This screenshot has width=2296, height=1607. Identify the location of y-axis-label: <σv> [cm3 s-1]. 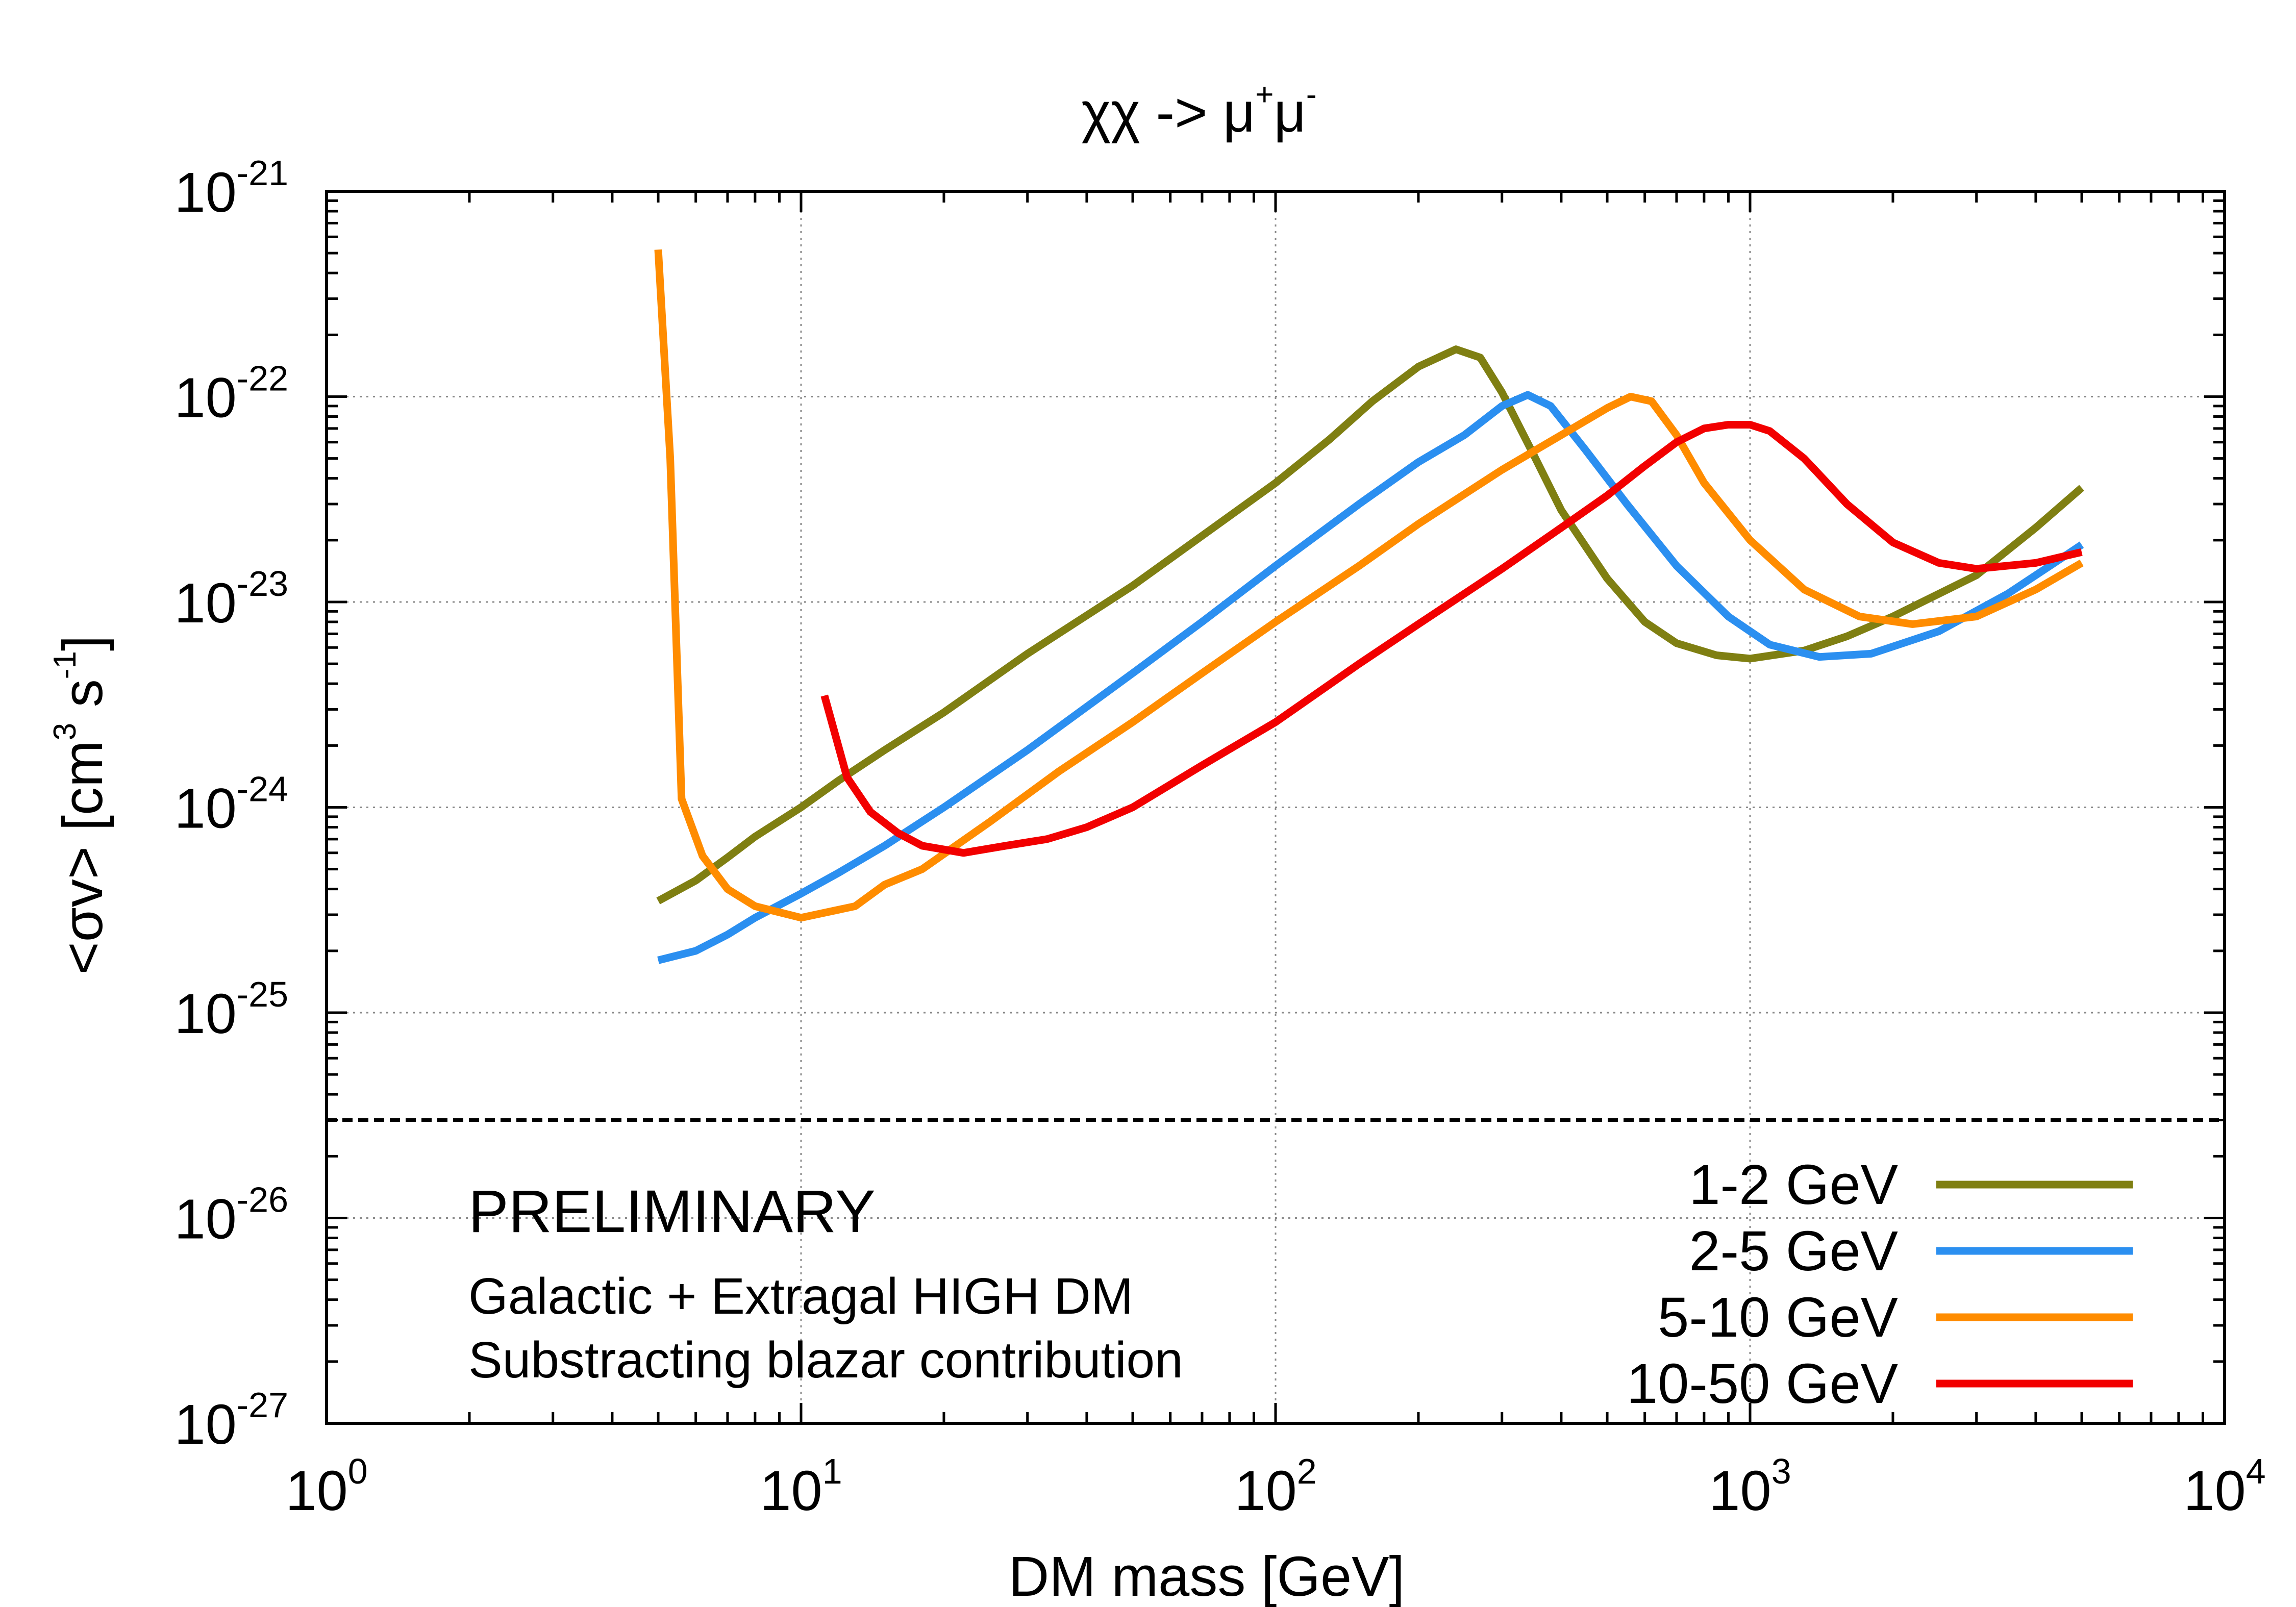
(80, 805).